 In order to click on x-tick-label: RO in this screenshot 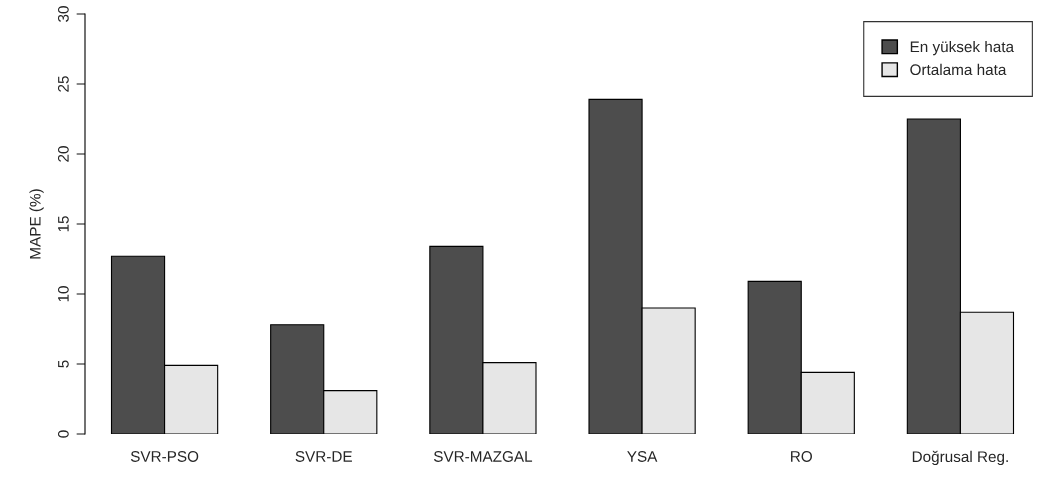, I will do `click(801, 456)`.